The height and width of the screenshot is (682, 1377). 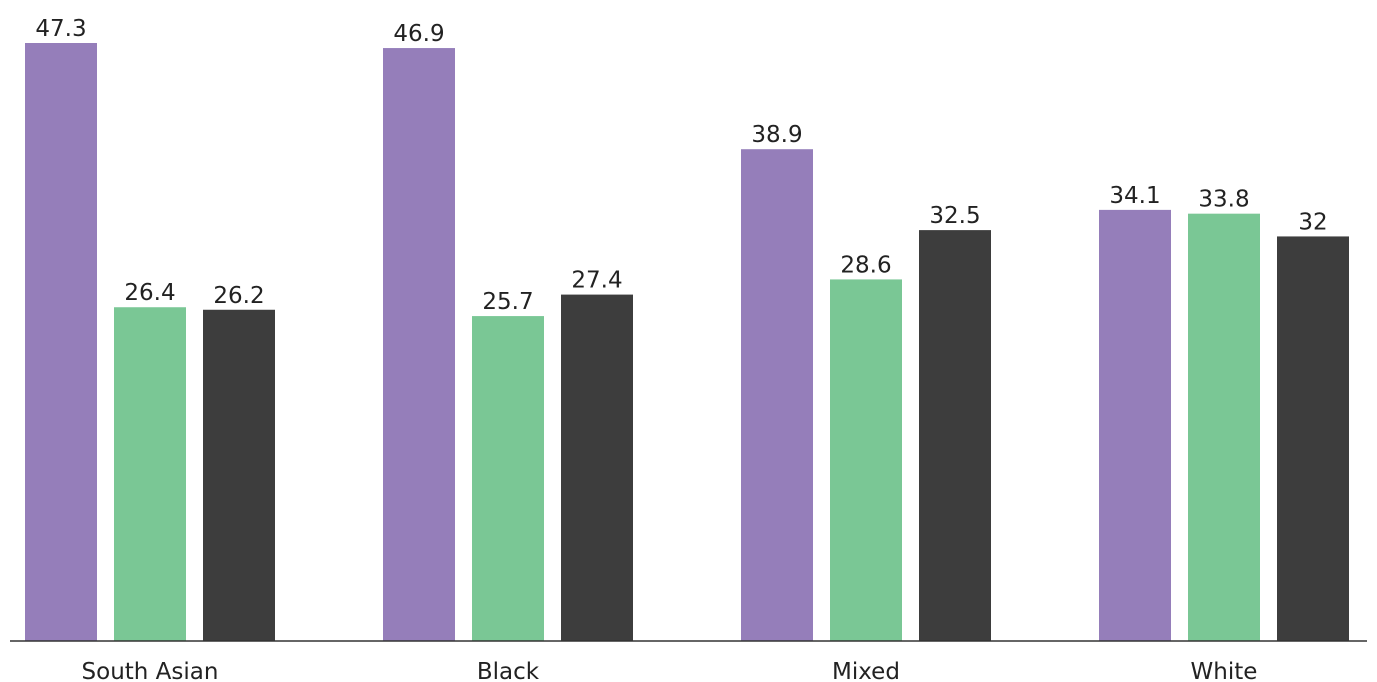 What do you see at coordinates (1224, 670) in the screenshot?
I see `category-label-white: White` at bounding box center [1224, 670].